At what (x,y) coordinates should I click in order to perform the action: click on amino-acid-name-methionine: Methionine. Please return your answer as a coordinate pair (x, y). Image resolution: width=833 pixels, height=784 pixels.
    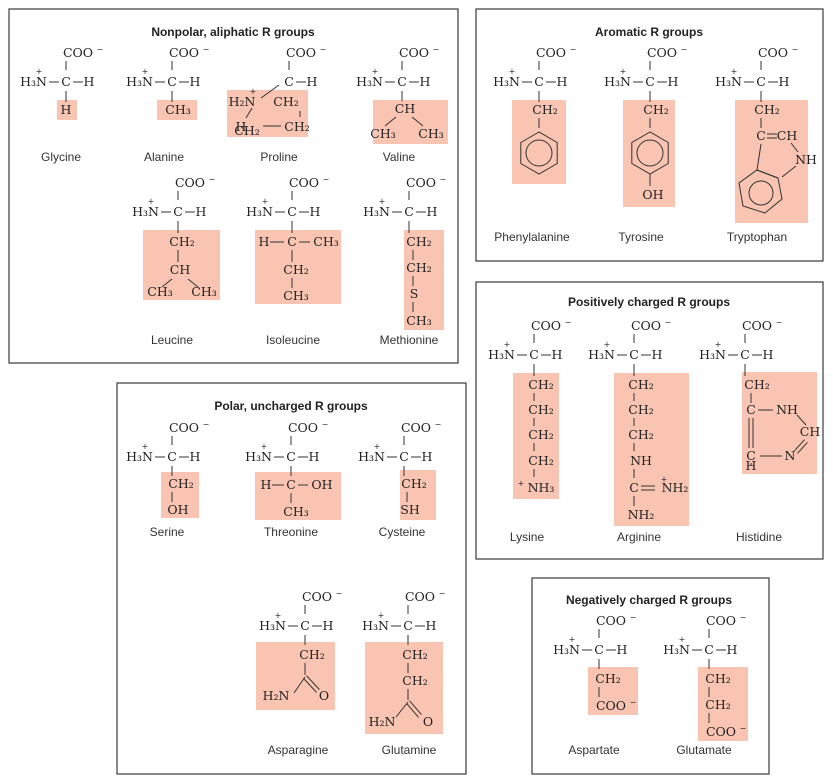
    Looking at the image, I should click on (409, 340).